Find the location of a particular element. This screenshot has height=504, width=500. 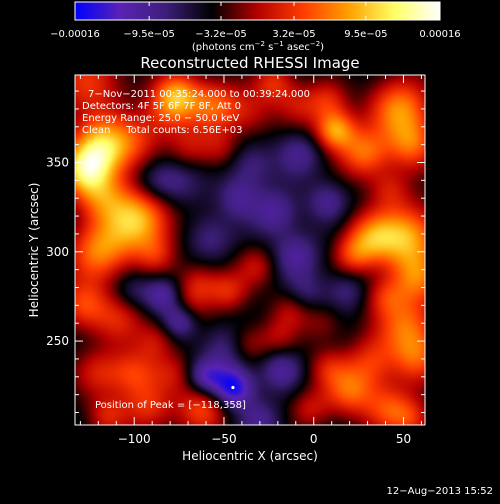

annotation-counts: Clean Total counts: 6.56E+03 is located at coordinates (162, 130).